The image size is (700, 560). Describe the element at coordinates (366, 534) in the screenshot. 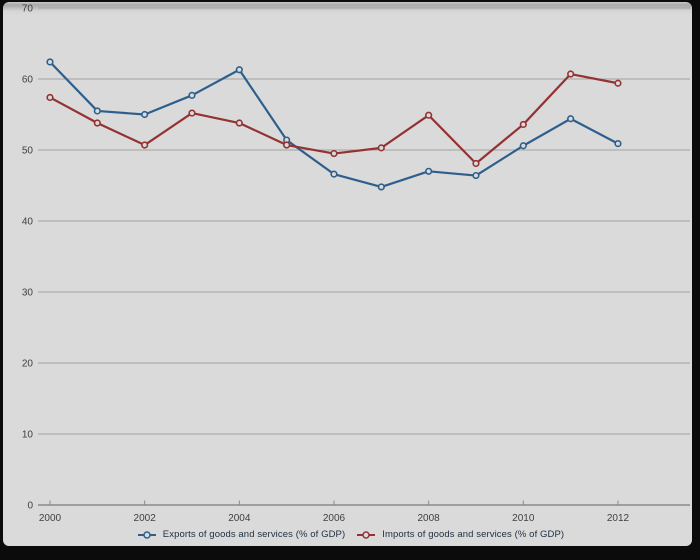

I see `imports-line-marker-icon` at that location.